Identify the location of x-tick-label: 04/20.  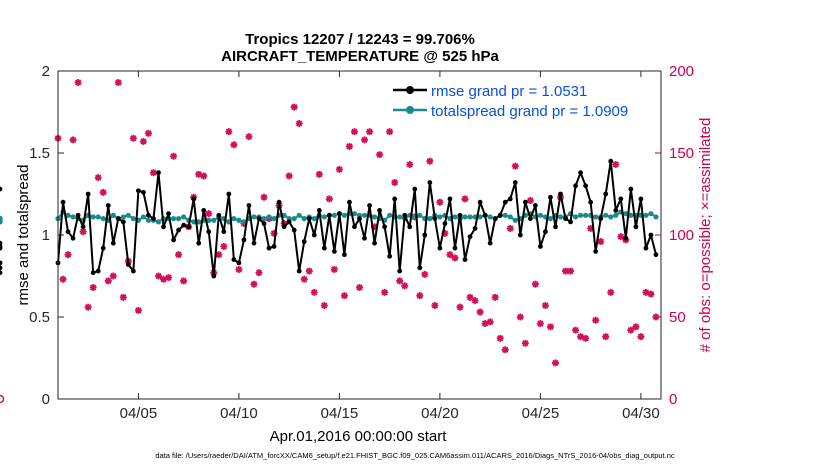
(440, 413).